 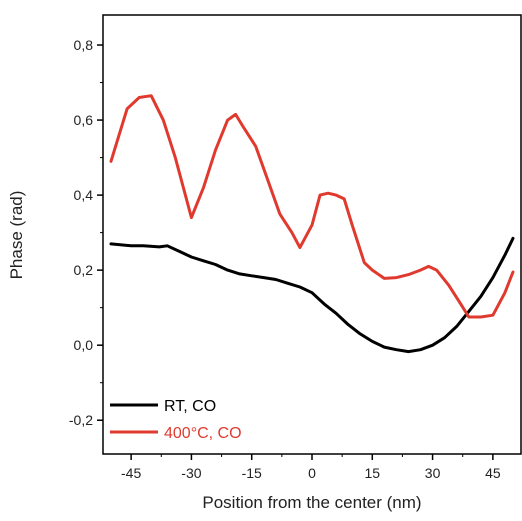 What do you see at coordinates (252, 473) in the screenshot?
I see `x-tick-label: -15` at bounding box center [252, 473].